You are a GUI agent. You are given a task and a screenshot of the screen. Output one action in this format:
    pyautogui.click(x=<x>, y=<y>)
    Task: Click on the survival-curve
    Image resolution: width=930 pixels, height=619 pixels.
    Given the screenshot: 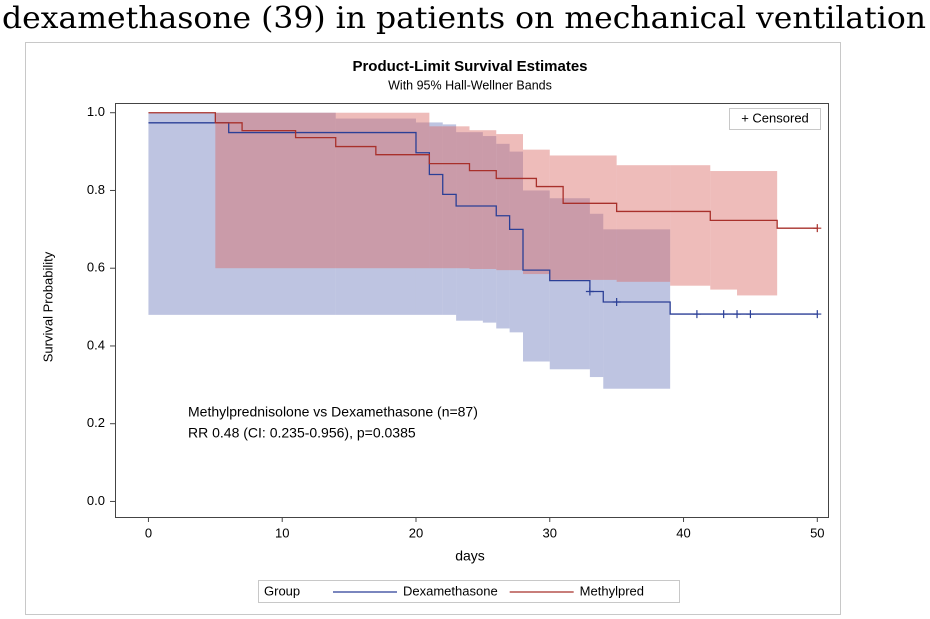 What is the action you would take?
    pyautogui.click(x=483, y=170)
    